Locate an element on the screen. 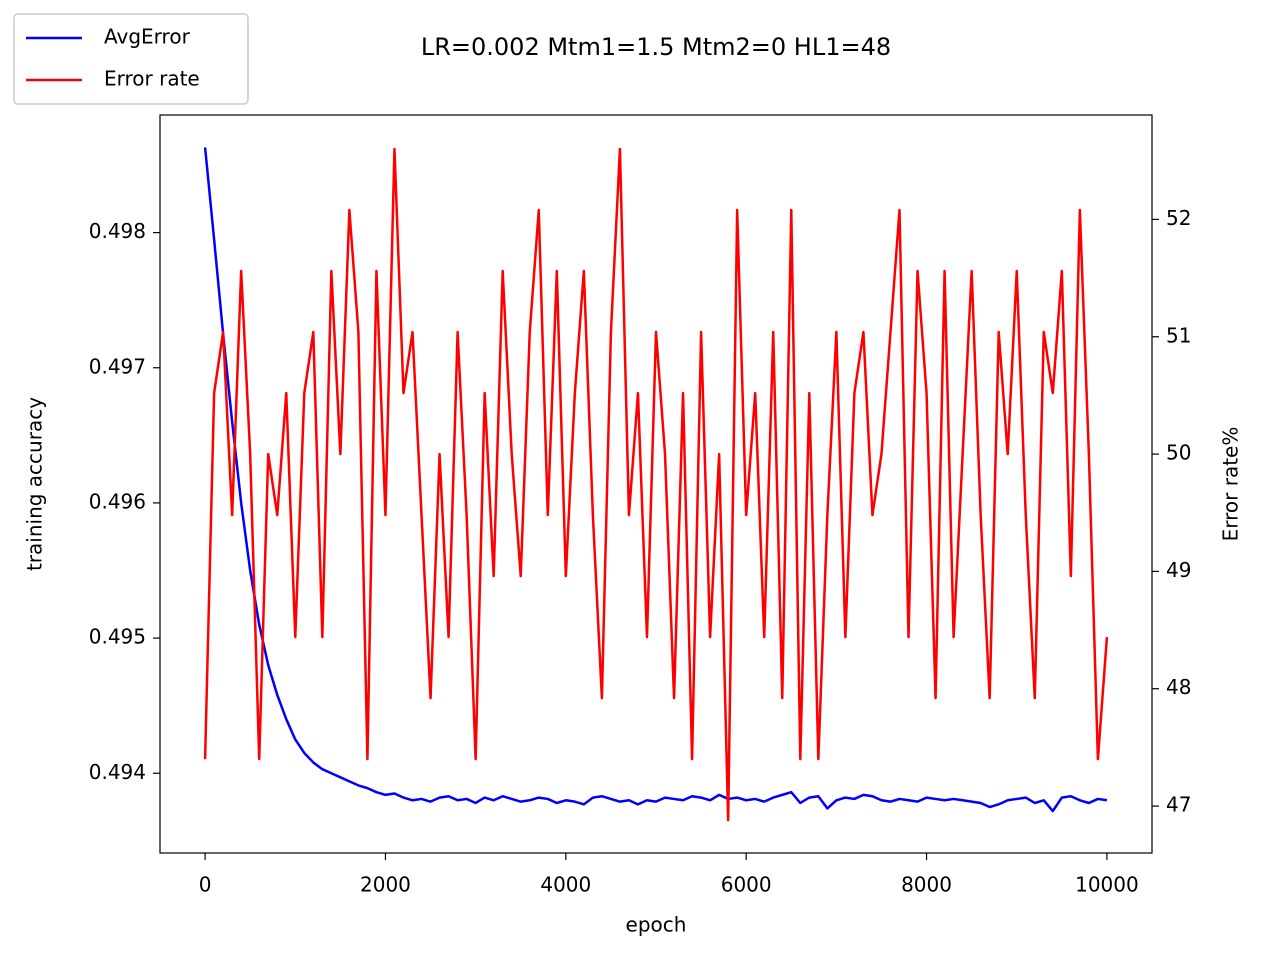  x-tick-label: 4000 is located at coordinates (565, 885).